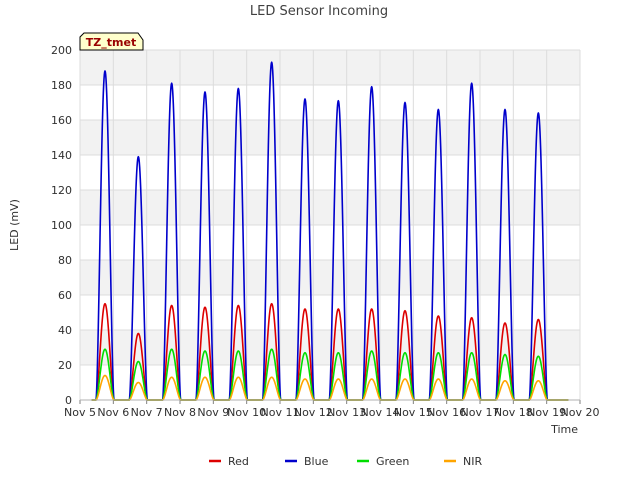  Describe the element at coordinates (413, 412) in the screenshot. I see `x-tick-label: Nov 15` at that location.